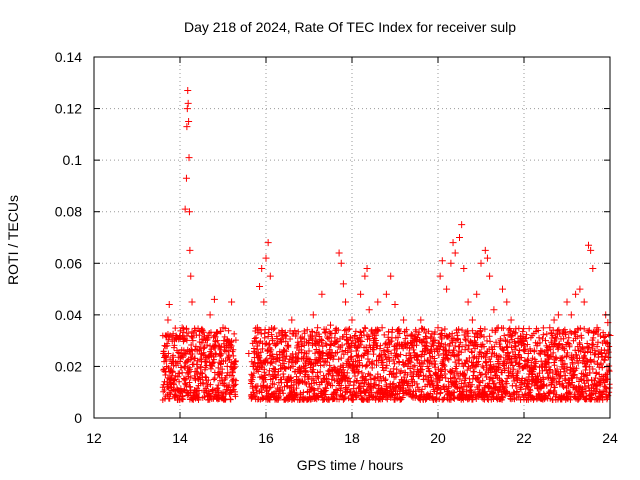 This screenshot has height=480, width=640. Describe the element at coordinates (68, 212) in the screenshot. I see `y-tick-label: 0.08` at that location.